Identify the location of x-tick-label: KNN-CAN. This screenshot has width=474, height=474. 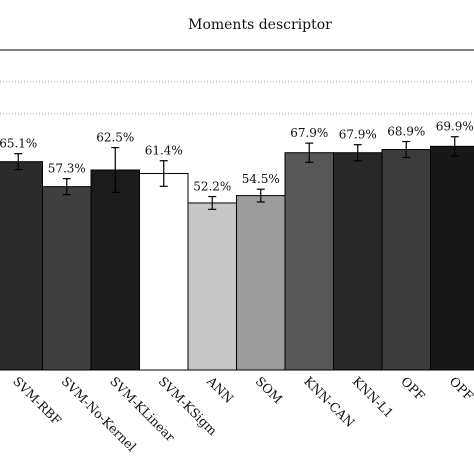
(329, 402).